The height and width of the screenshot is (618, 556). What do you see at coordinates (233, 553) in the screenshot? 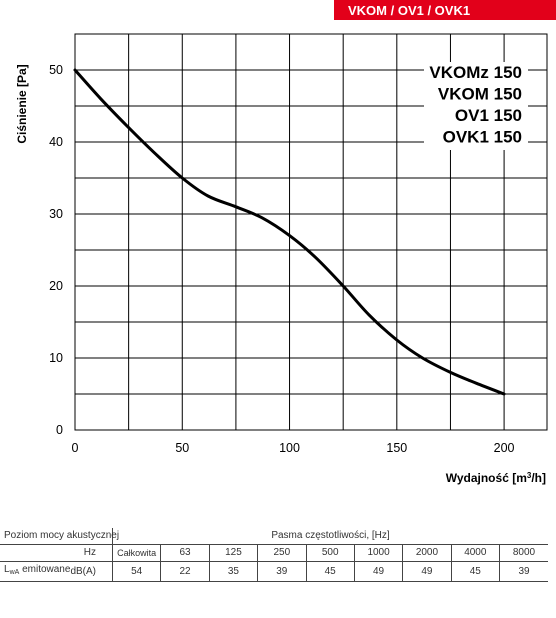
I see `column-header-band: 125` at bounding box center [233, 553].